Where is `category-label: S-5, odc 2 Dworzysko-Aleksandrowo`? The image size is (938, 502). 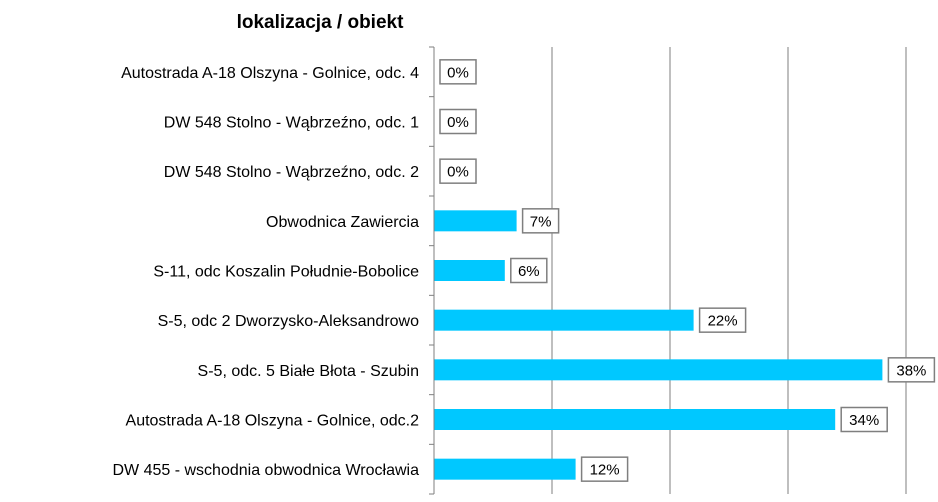
category-label: S-5, odc 2 Dworzysko-Aleksandrowo is located at coordinates (289, 321).